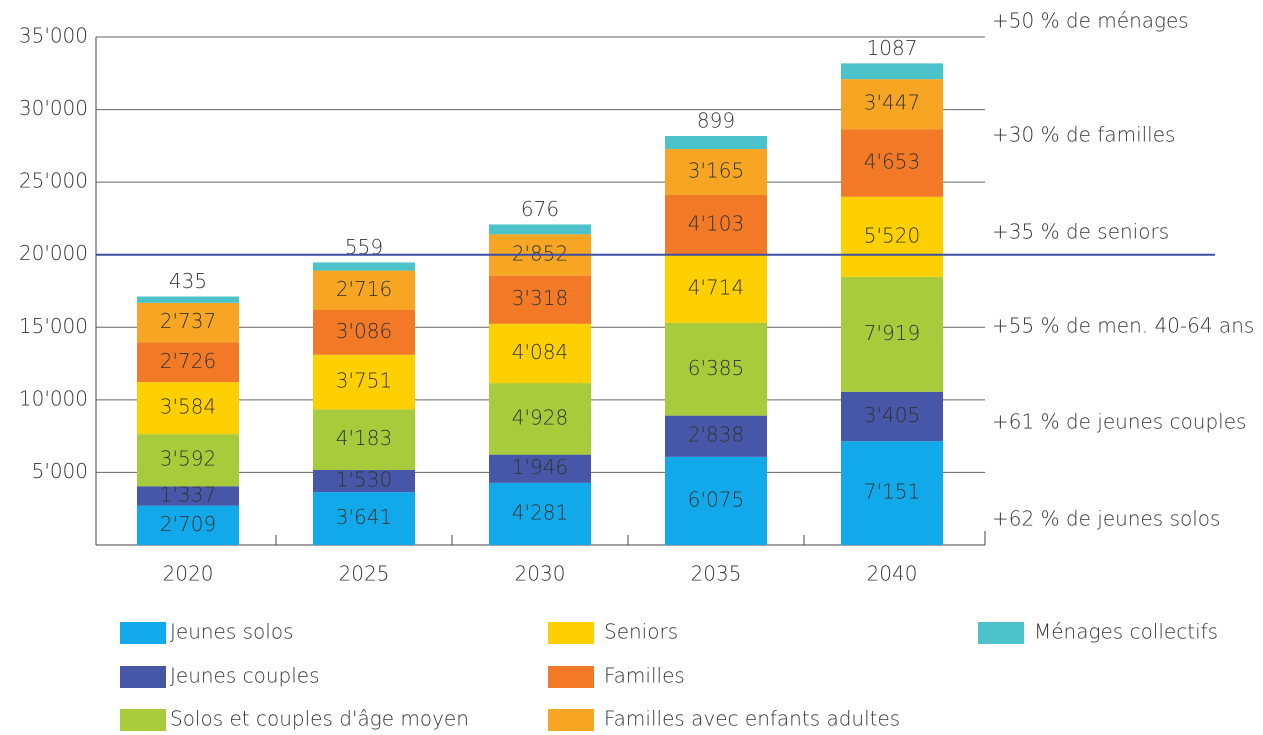  I want to click on value-label: 2'852, so click(540, 253).